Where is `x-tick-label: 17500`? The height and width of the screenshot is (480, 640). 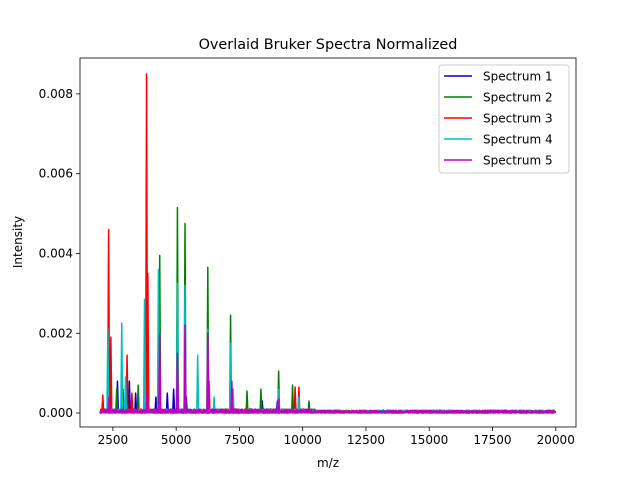
x-tick-label: 17500 is located at coordinates (492, 440).